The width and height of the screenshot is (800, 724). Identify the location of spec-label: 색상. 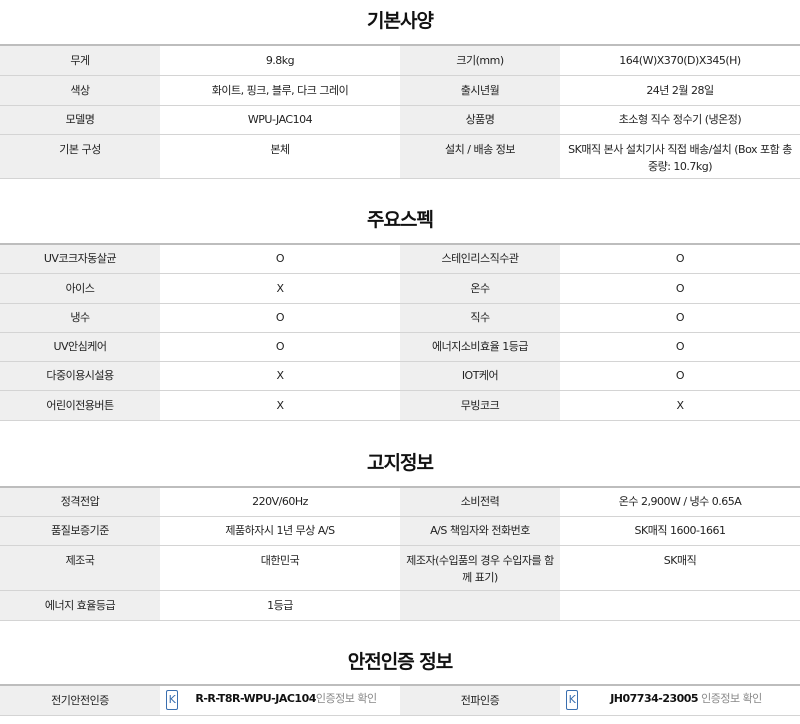
(80, 90).